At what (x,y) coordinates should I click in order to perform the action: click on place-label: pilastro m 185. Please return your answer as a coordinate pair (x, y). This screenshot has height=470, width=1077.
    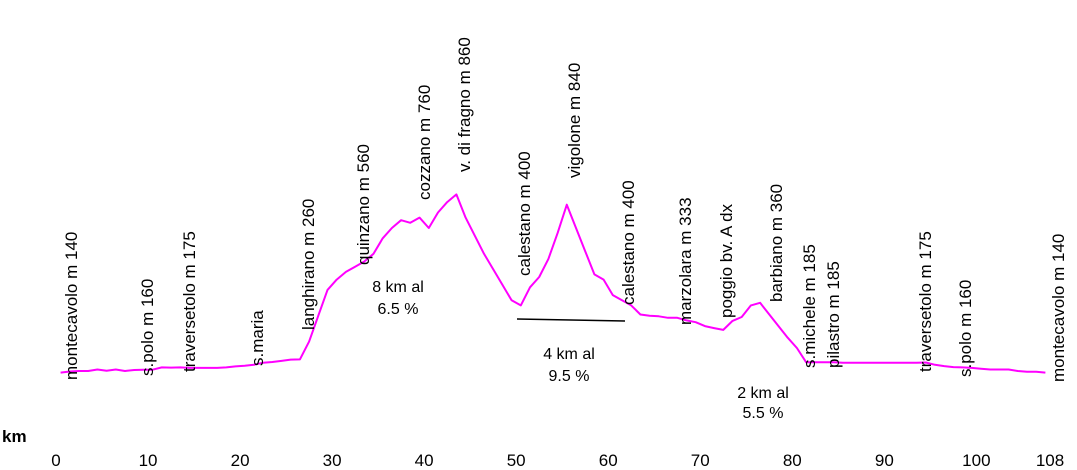
    Looking at the image, I should click on (833, 314).